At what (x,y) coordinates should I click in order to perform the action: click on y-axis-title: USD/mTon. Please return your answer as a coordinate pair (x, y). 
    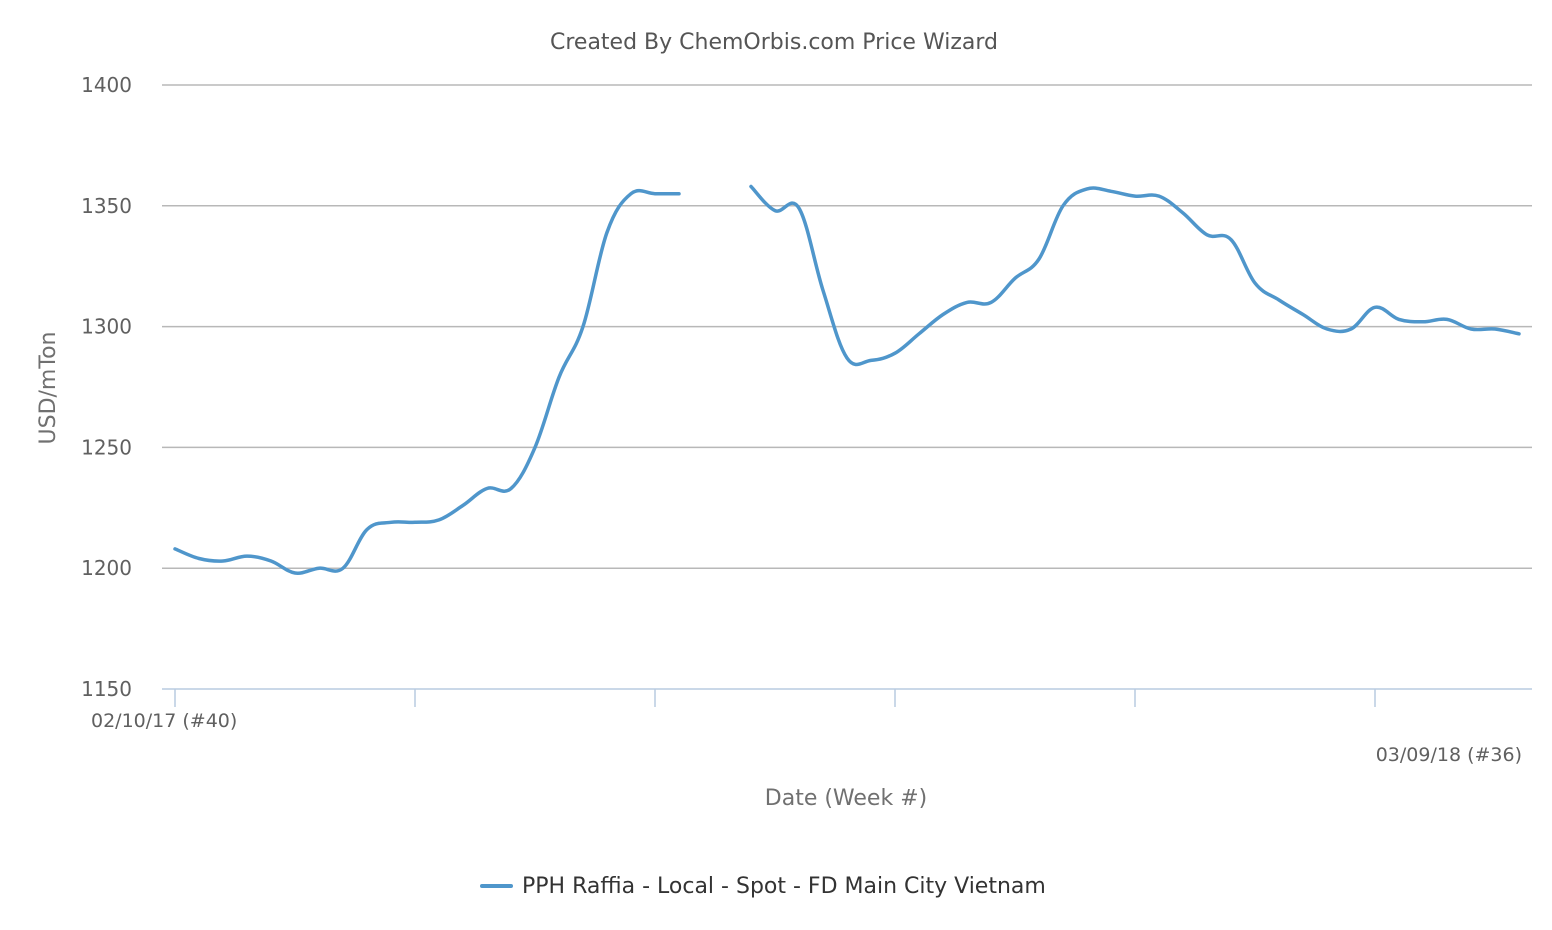
    Looking at the image, I should click on (48, 388).